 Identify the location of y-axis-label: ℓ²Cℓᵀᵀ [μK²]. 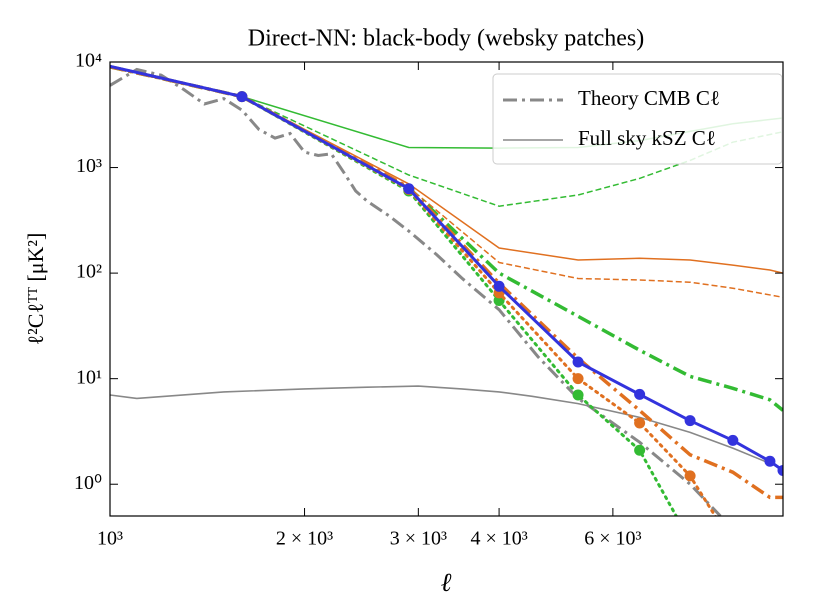
(35, 289).